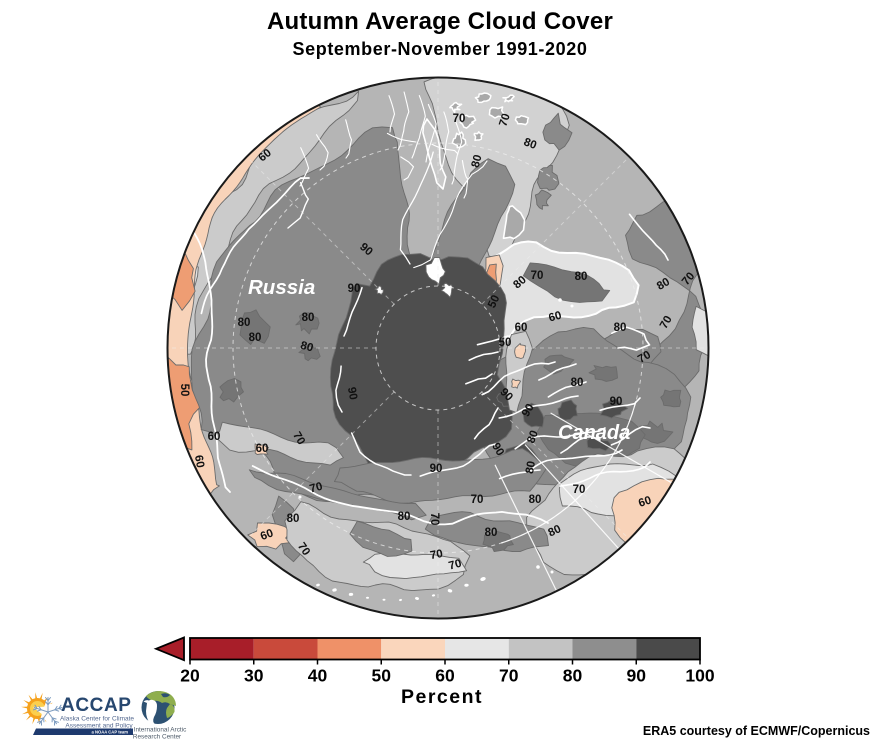  Describe the element at coordinates (109, 731) in the screenshot. I see `svg-text: a NOAA CAP team` at that location.